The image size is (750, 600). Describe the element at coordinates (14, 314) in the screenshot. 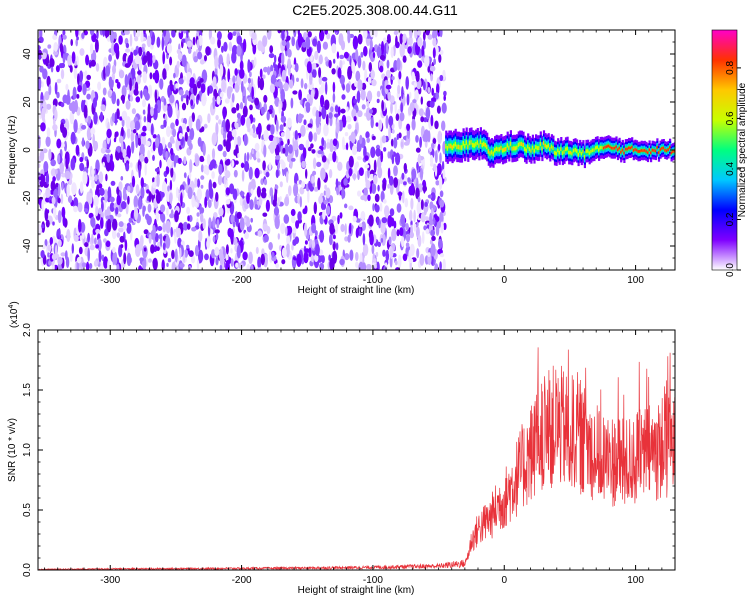

I see `snr-scale-label: (x104)` at that location.